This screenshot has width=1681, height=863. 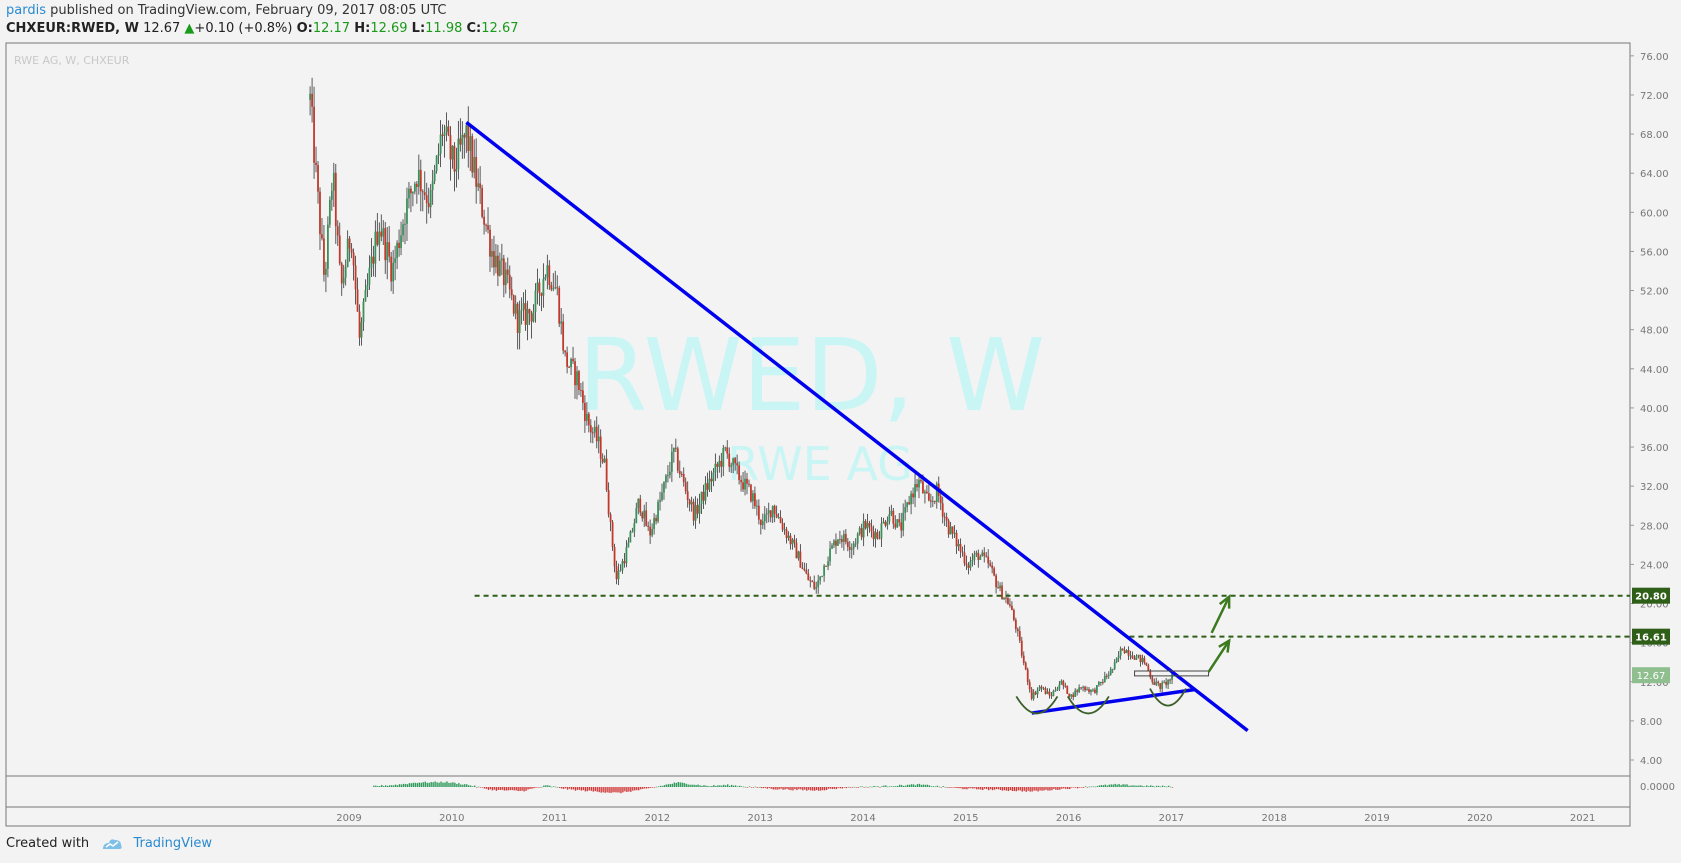 I want to click on price-labels: 20.80 16.61 12.67, so click(x=1651, y=635).